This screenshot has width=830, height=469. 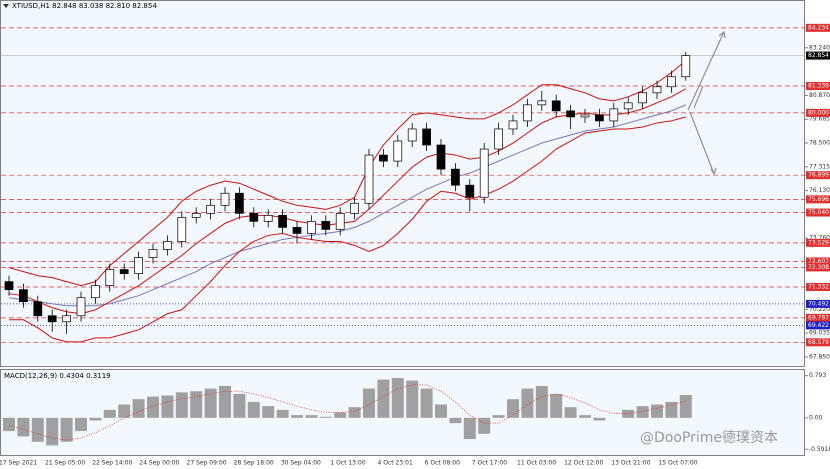 What do you see at coordinates (65, 463) in the screenshot?
I see `x-tick-label: 21 Sep 05:00` at bounding box center [65, 463].